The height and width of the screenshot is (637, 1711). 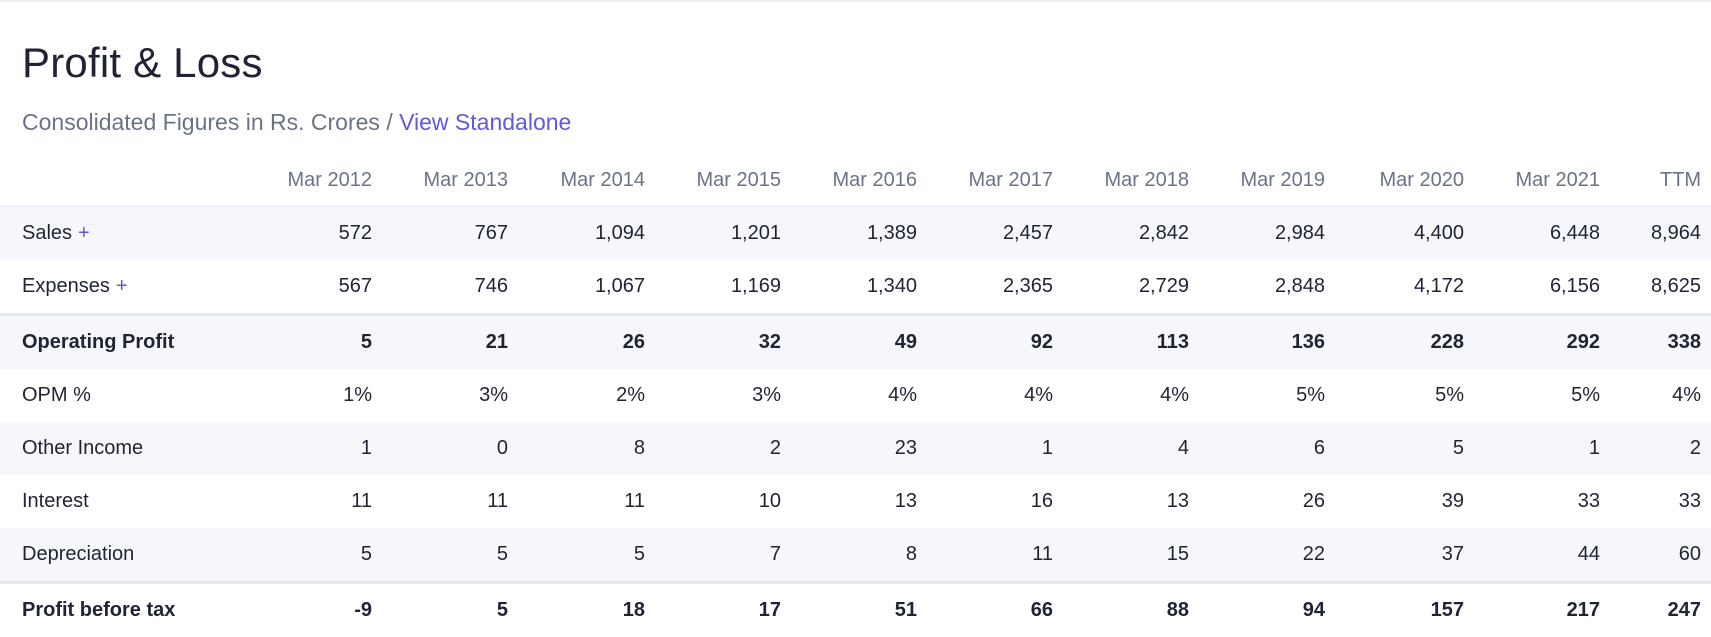 What do you see at coordinates (1121, 287) in the screenshot?
I see `value-cell: 2,729` at bounding box center [1121, 287].